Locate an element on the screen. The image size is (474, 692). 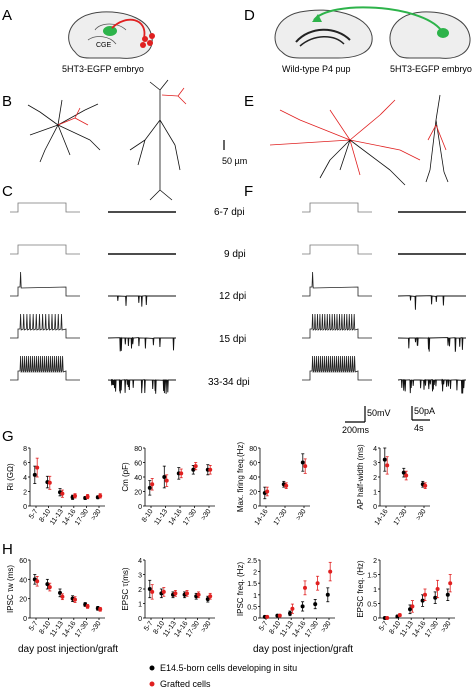
legend-label-red: Grafted cells is located at coordinates (185, 684).